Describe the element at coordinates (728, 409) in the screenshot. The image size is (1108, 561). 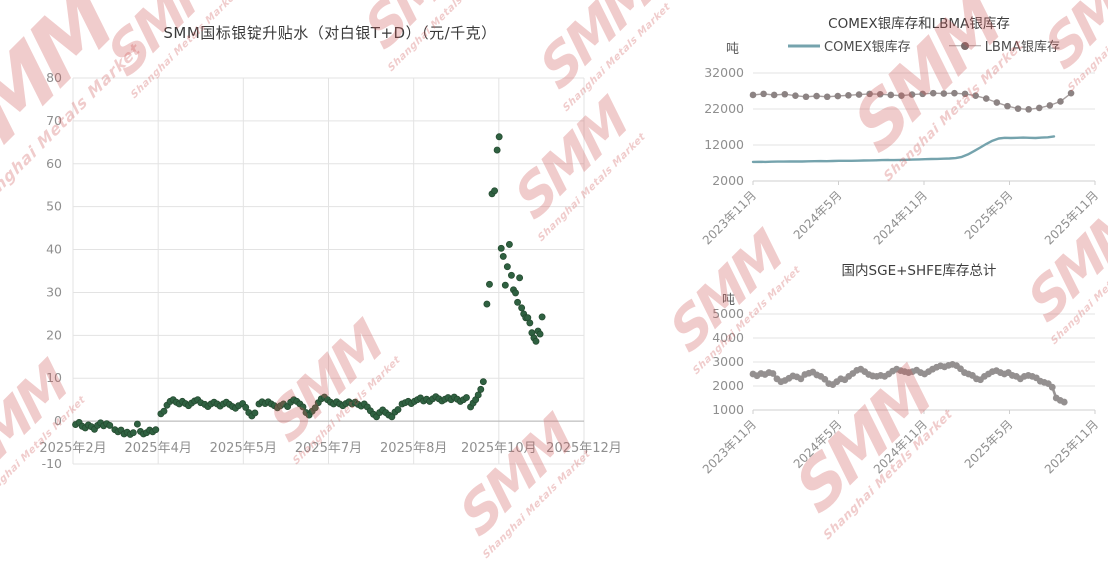
I see `svg-text: 1000` at that location.